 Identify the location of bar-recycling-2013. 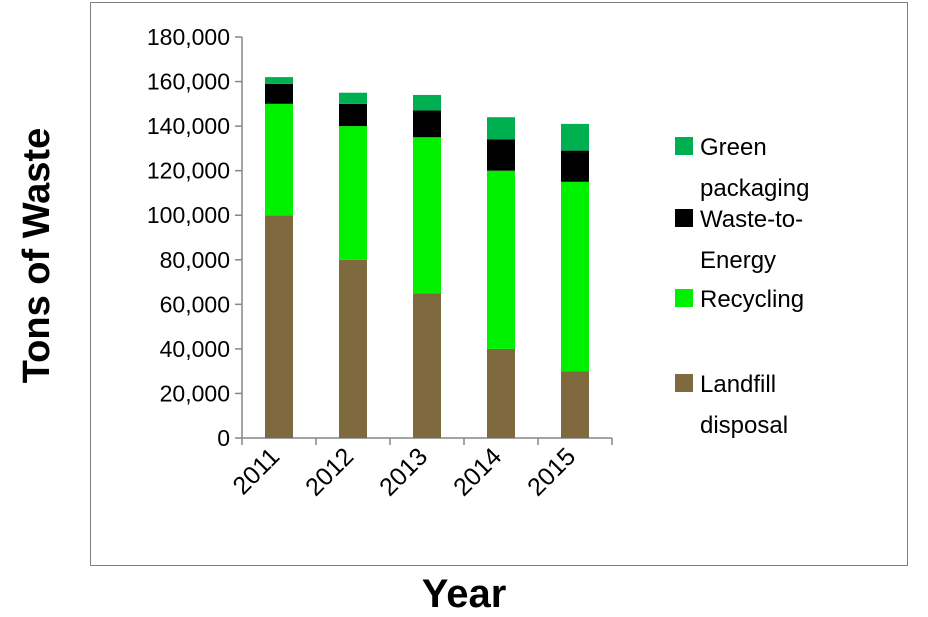
(427, 215).